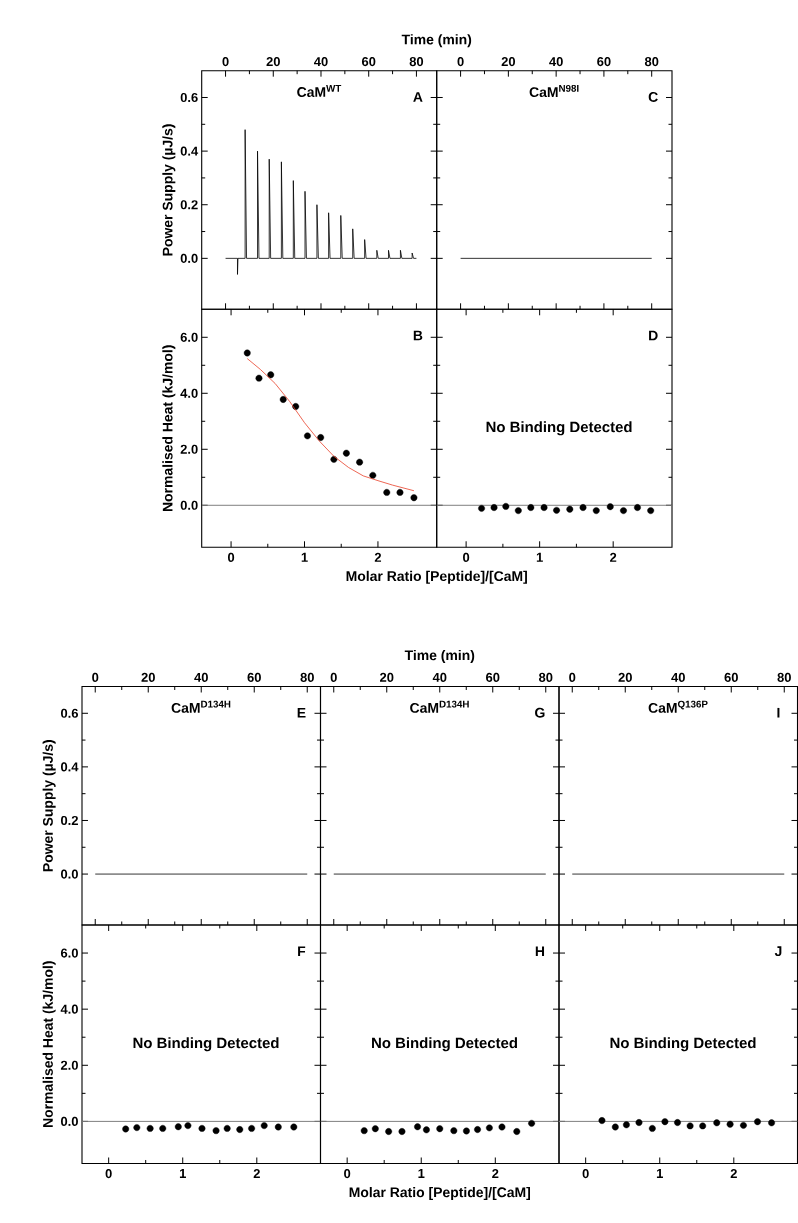  Describe the element at coordinates (206, 1044) in the screenshot. I see `annotation: No Binding Detected` at that location.